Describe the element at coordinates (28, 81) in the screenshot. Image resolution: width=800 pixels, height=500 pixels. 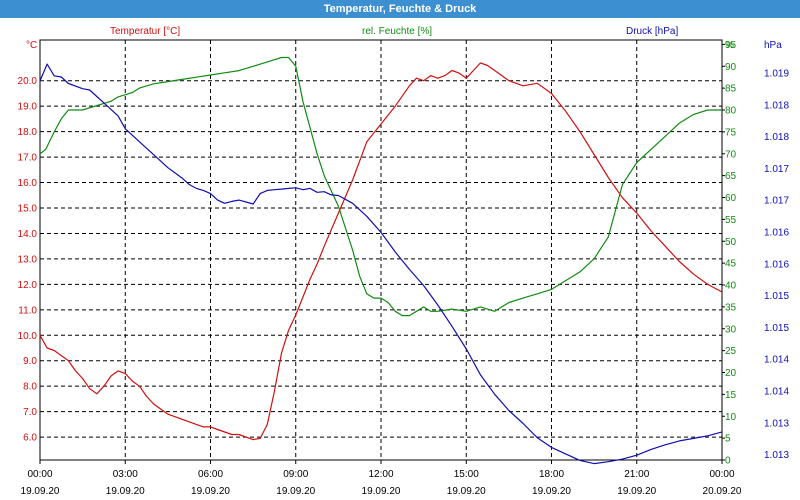
I see `temperature-tick-label: 20.0` at that location.